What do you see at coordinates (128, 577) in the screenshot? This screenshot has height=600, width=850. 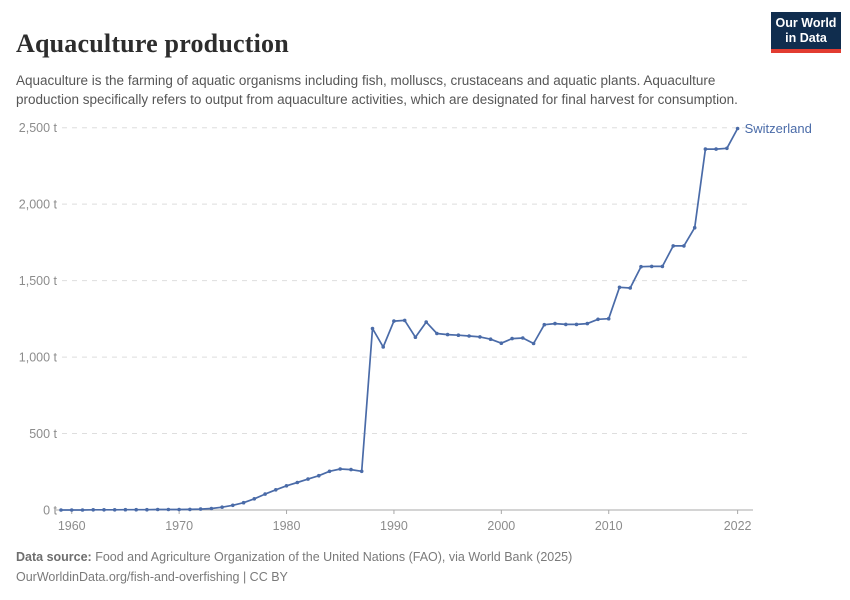 I see `license-link: OurWorldinData.org/fish-and-overfishing` at bounding box center [128, 577].